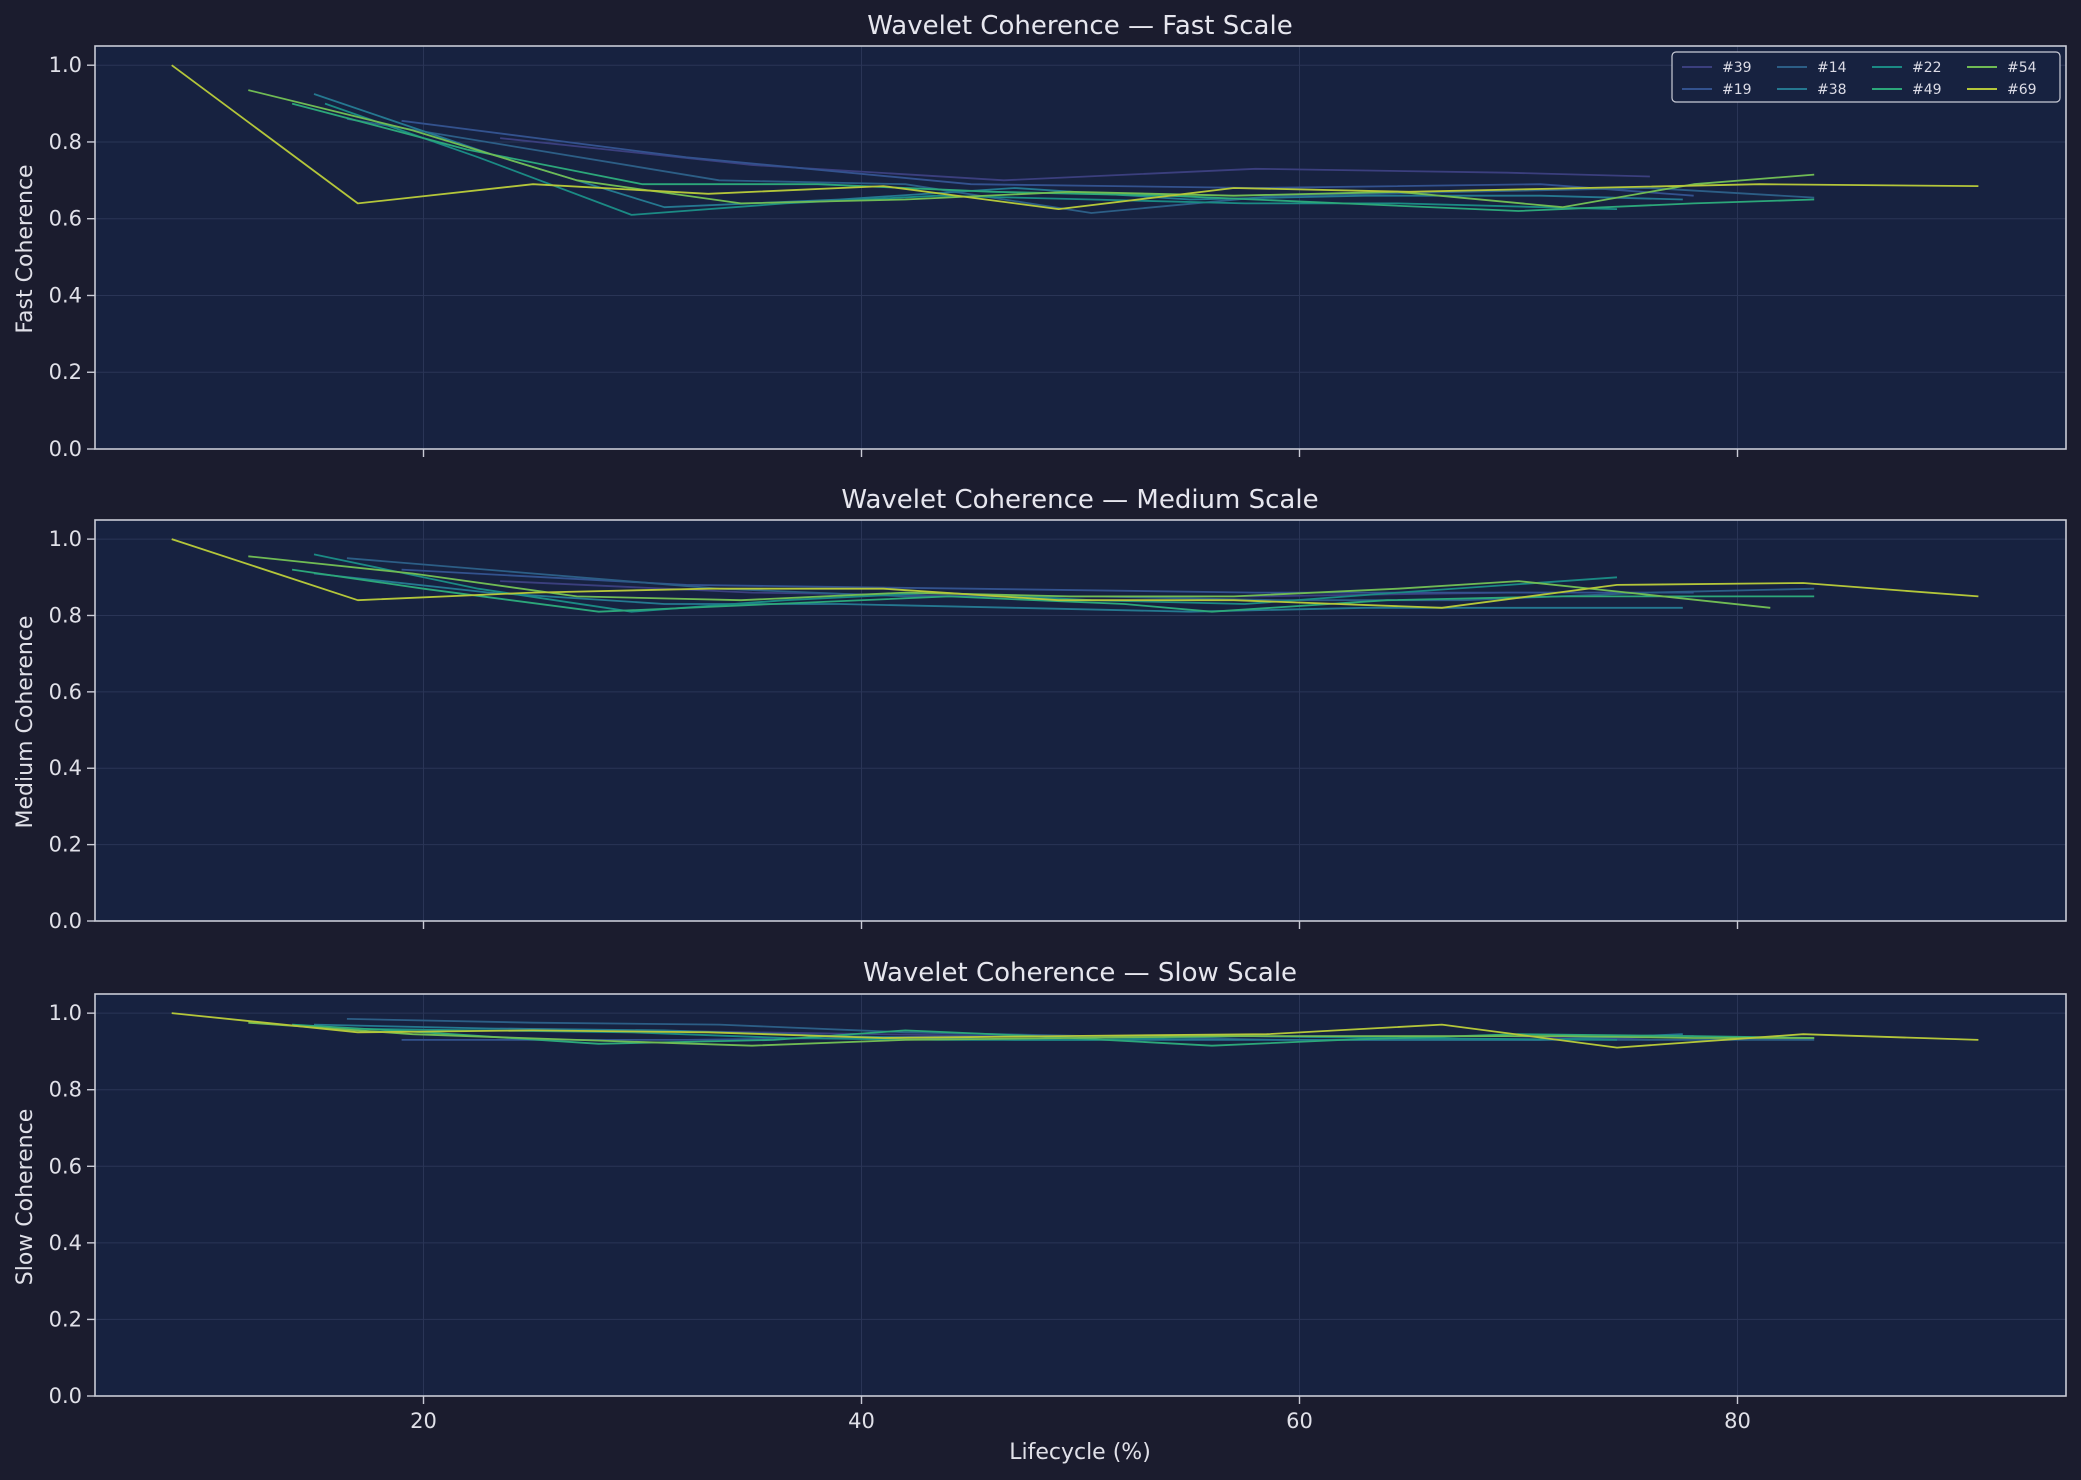  I want to click on legend-label: #69, so click(2022, 90).